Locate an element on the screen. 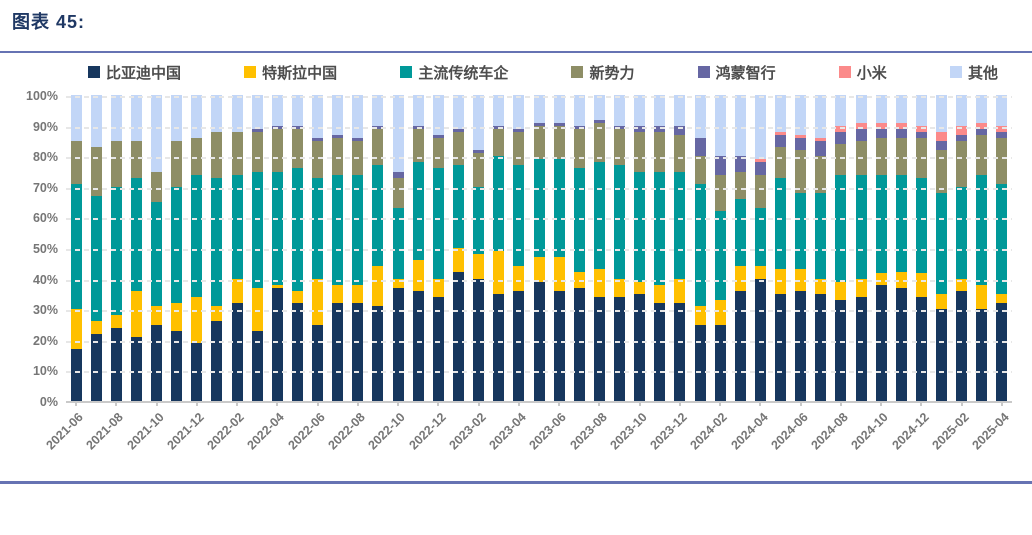  chart-title: 图表 45: is located at coordinates (49, 22).